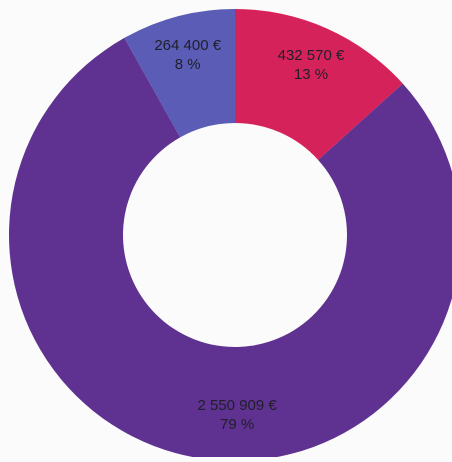 This screenshot has width=452, height=462. What do you see at coordinates (311, 74) in the screenshot?
I see `slice-0-percent-label: 13 %` at bounding box center [311, 74].